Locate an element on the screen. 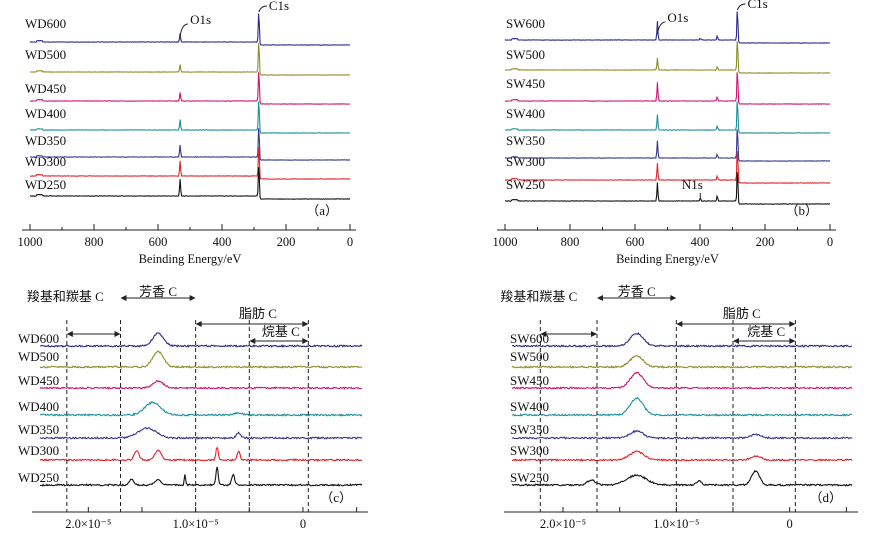 Image resolution: width=894 pixels, height=538 pixels. x-axis-title-a: Beinding Energy/eV is located at coordinates (190, 259).